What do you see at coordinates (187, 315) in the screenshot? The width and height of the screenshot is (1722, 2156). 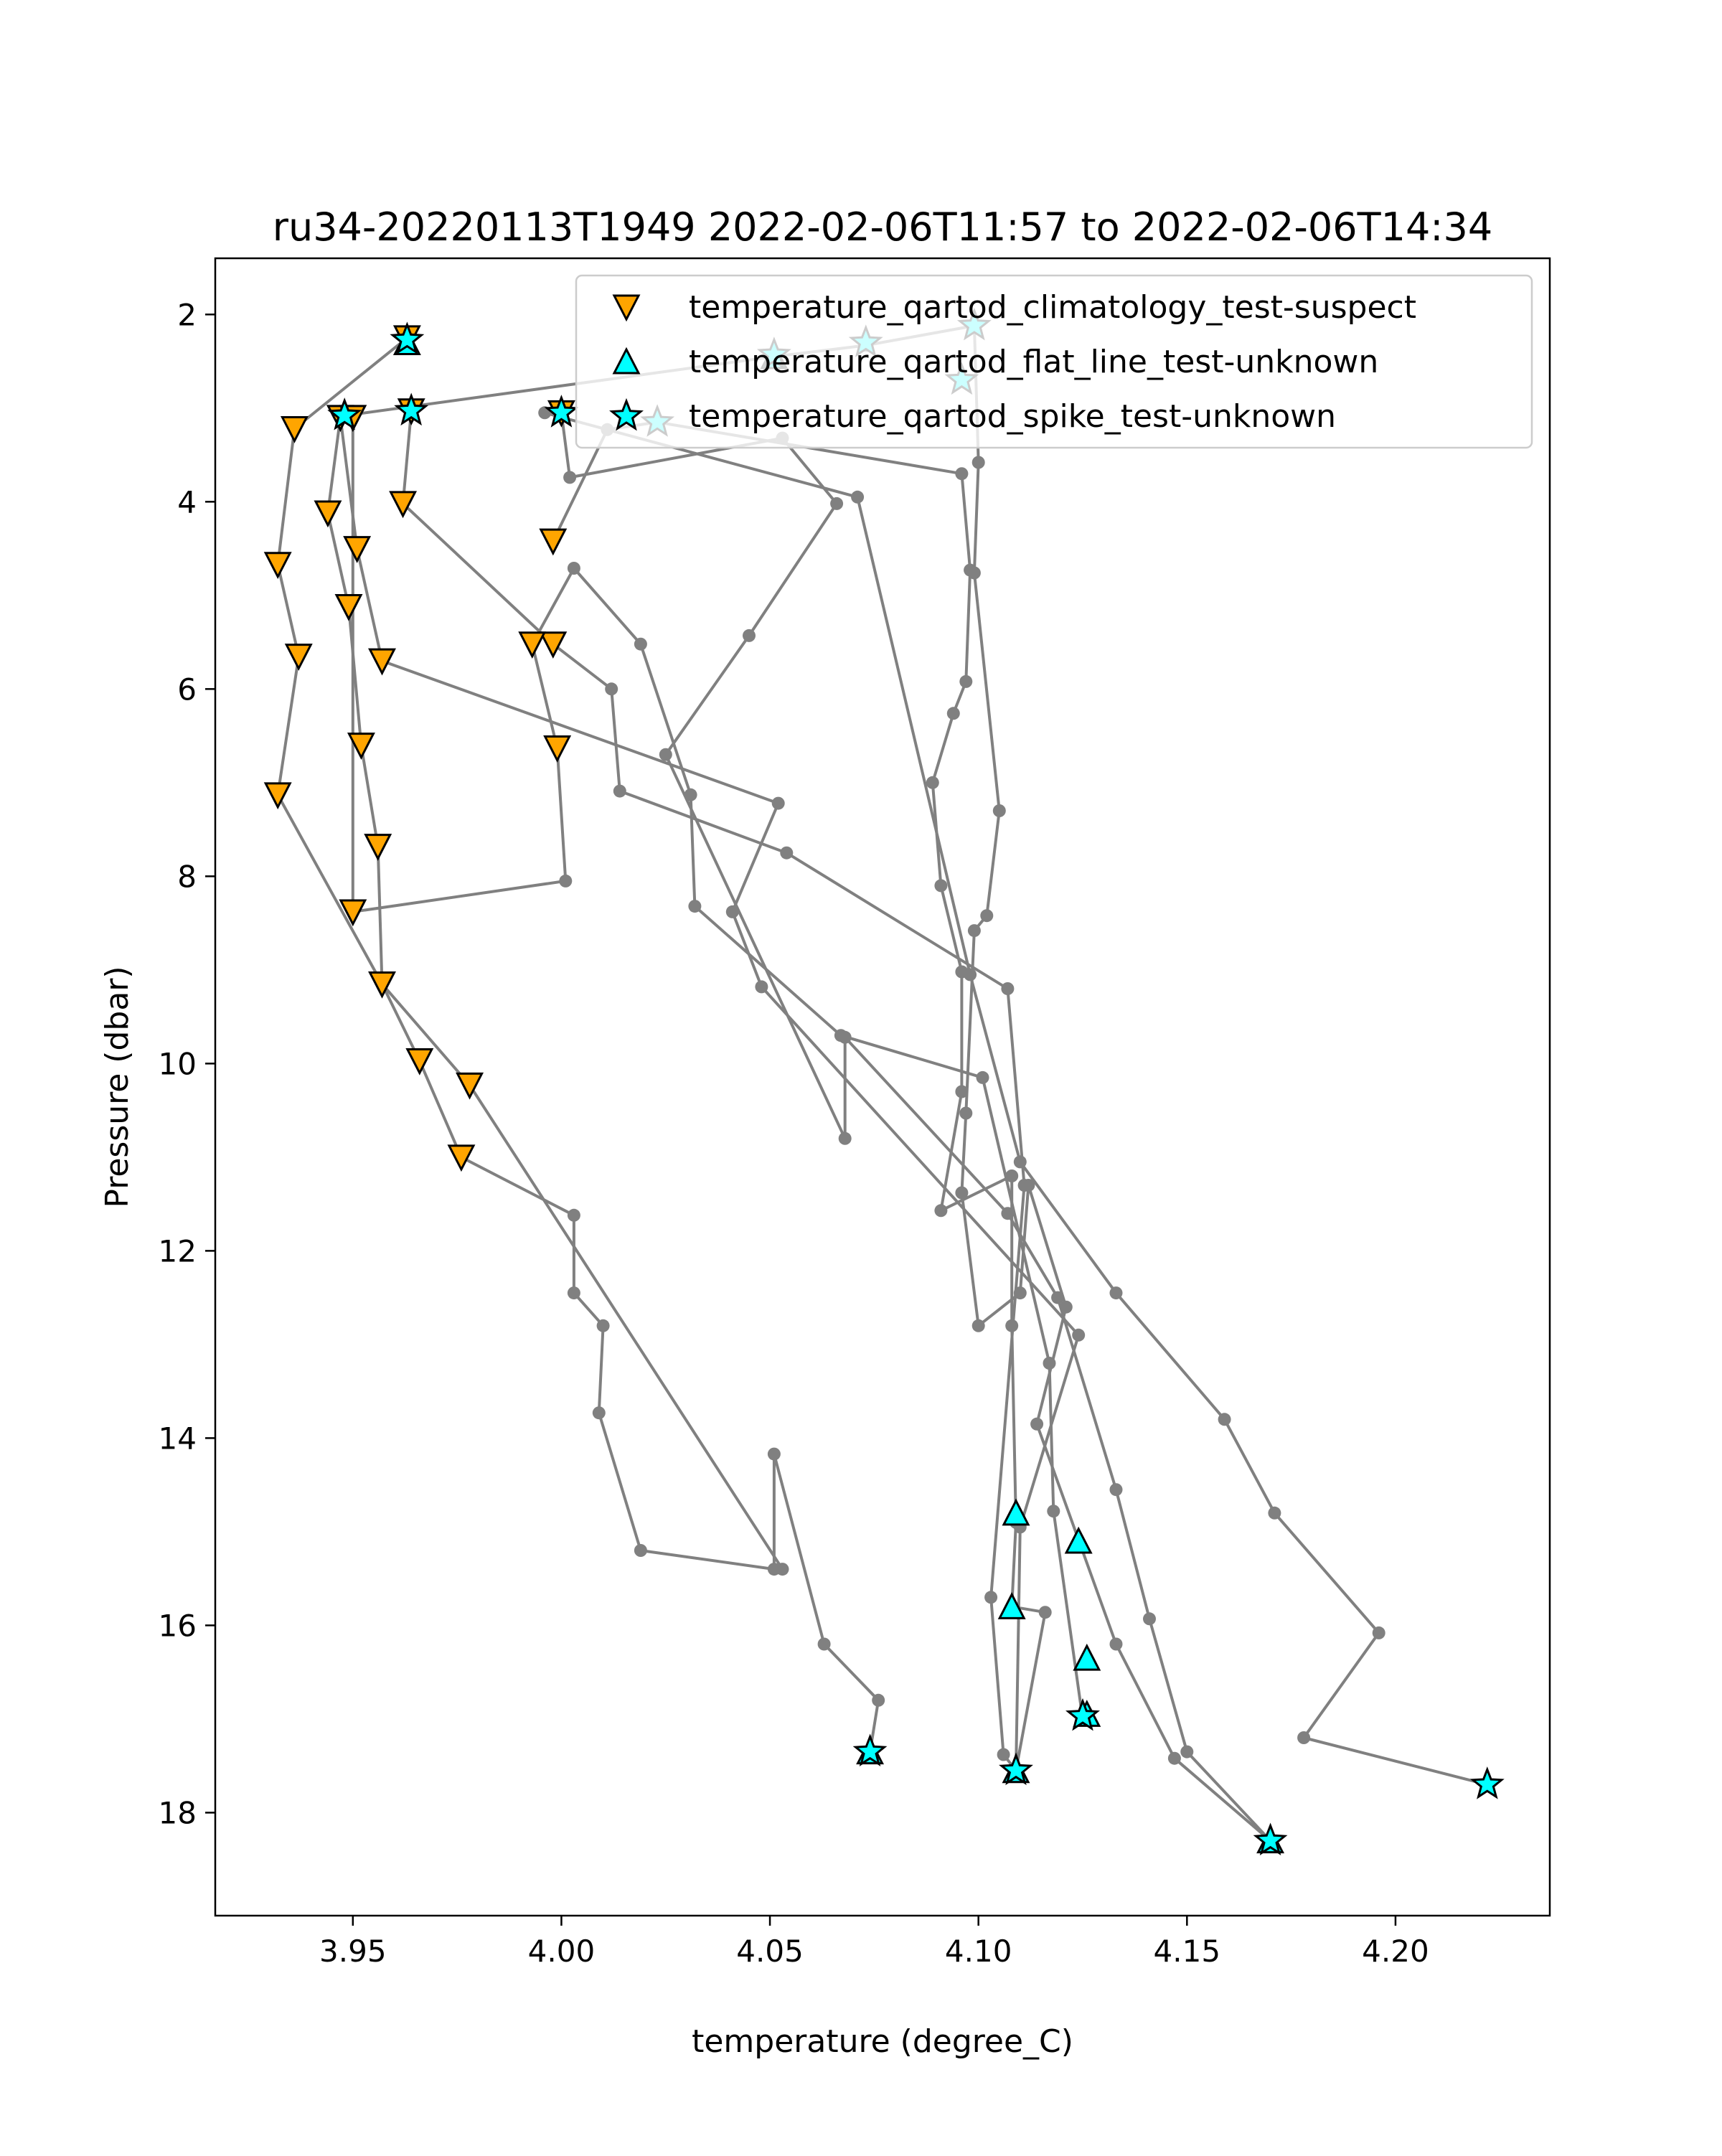 I see `y-tick-label: 2` at bounding box center [187, 315].